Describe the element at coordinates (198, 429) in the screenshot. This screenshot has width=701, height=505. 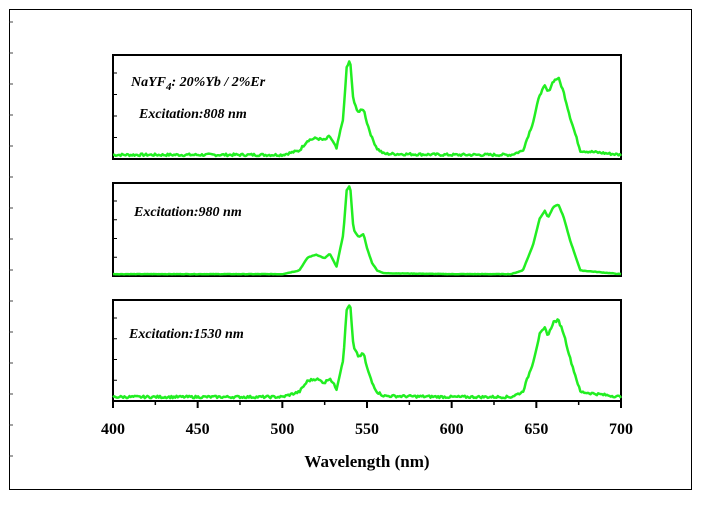
I see `x-tick-label: 450` at that location.